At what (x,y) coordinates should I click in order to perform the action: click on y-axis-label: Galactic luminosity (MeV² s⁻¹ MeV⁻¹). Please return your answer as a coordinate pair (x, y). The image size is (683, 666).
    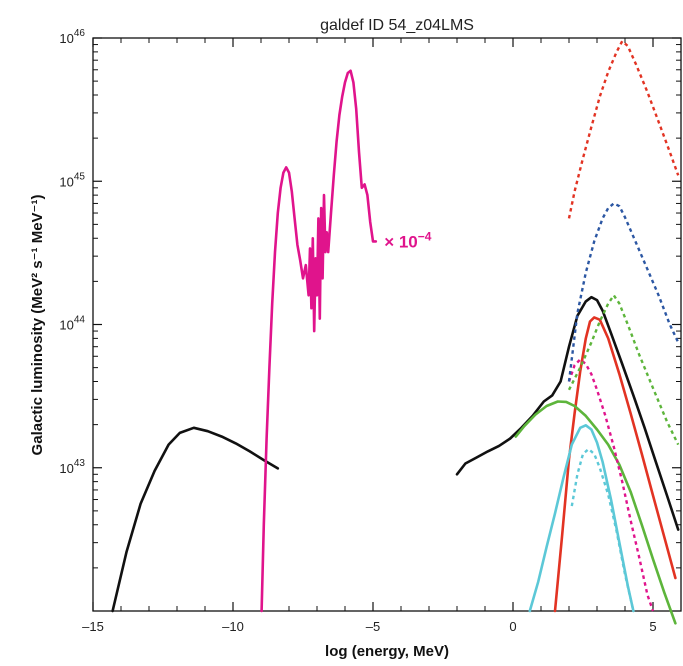
    Looking at the image, I should click on (37, 325).